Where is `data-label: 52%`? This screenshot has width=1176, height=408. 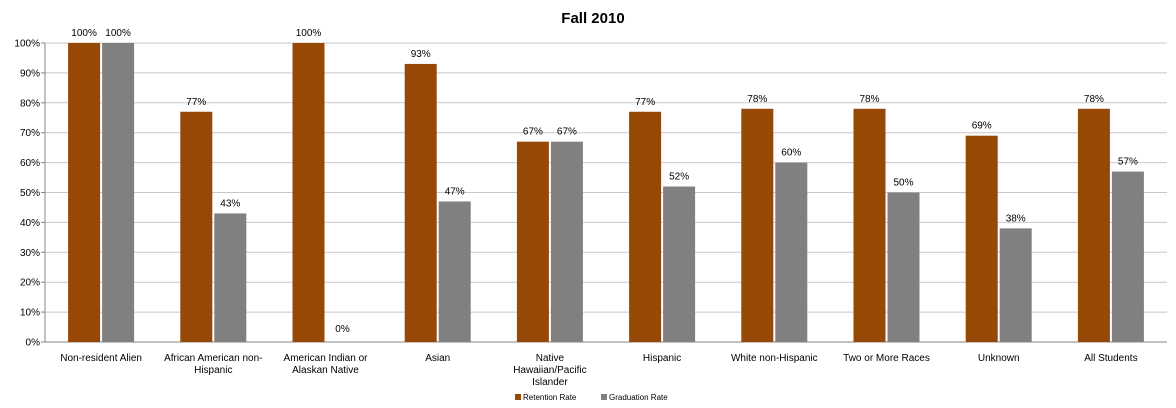
data-label: 52% is located at coordinates (679, 177).